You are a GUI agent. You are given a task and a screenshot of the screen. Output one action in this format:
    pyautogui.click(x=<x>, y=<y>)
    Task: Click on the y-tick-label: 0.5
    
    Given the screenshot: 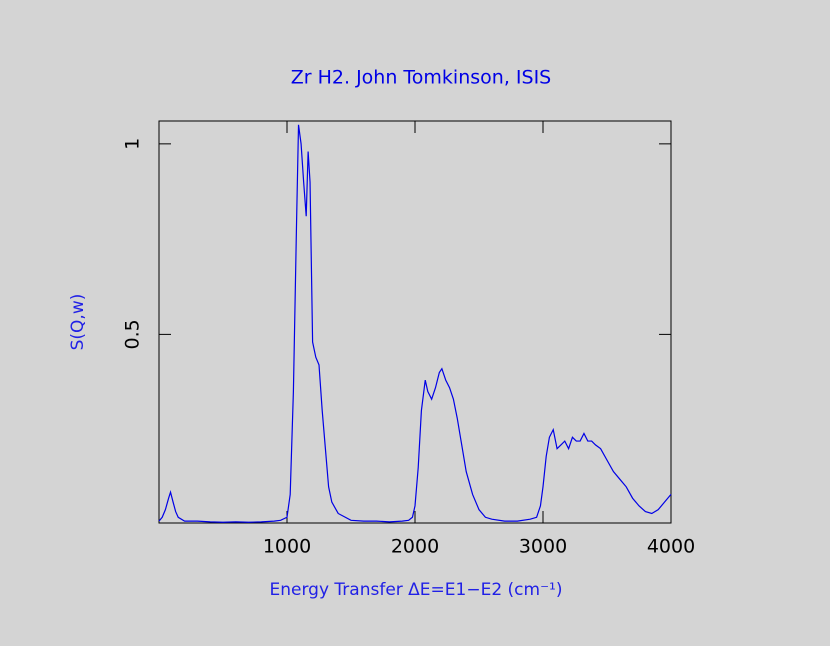 What is the action you would take?
    pyautogui.click(x=133, y=334)
    